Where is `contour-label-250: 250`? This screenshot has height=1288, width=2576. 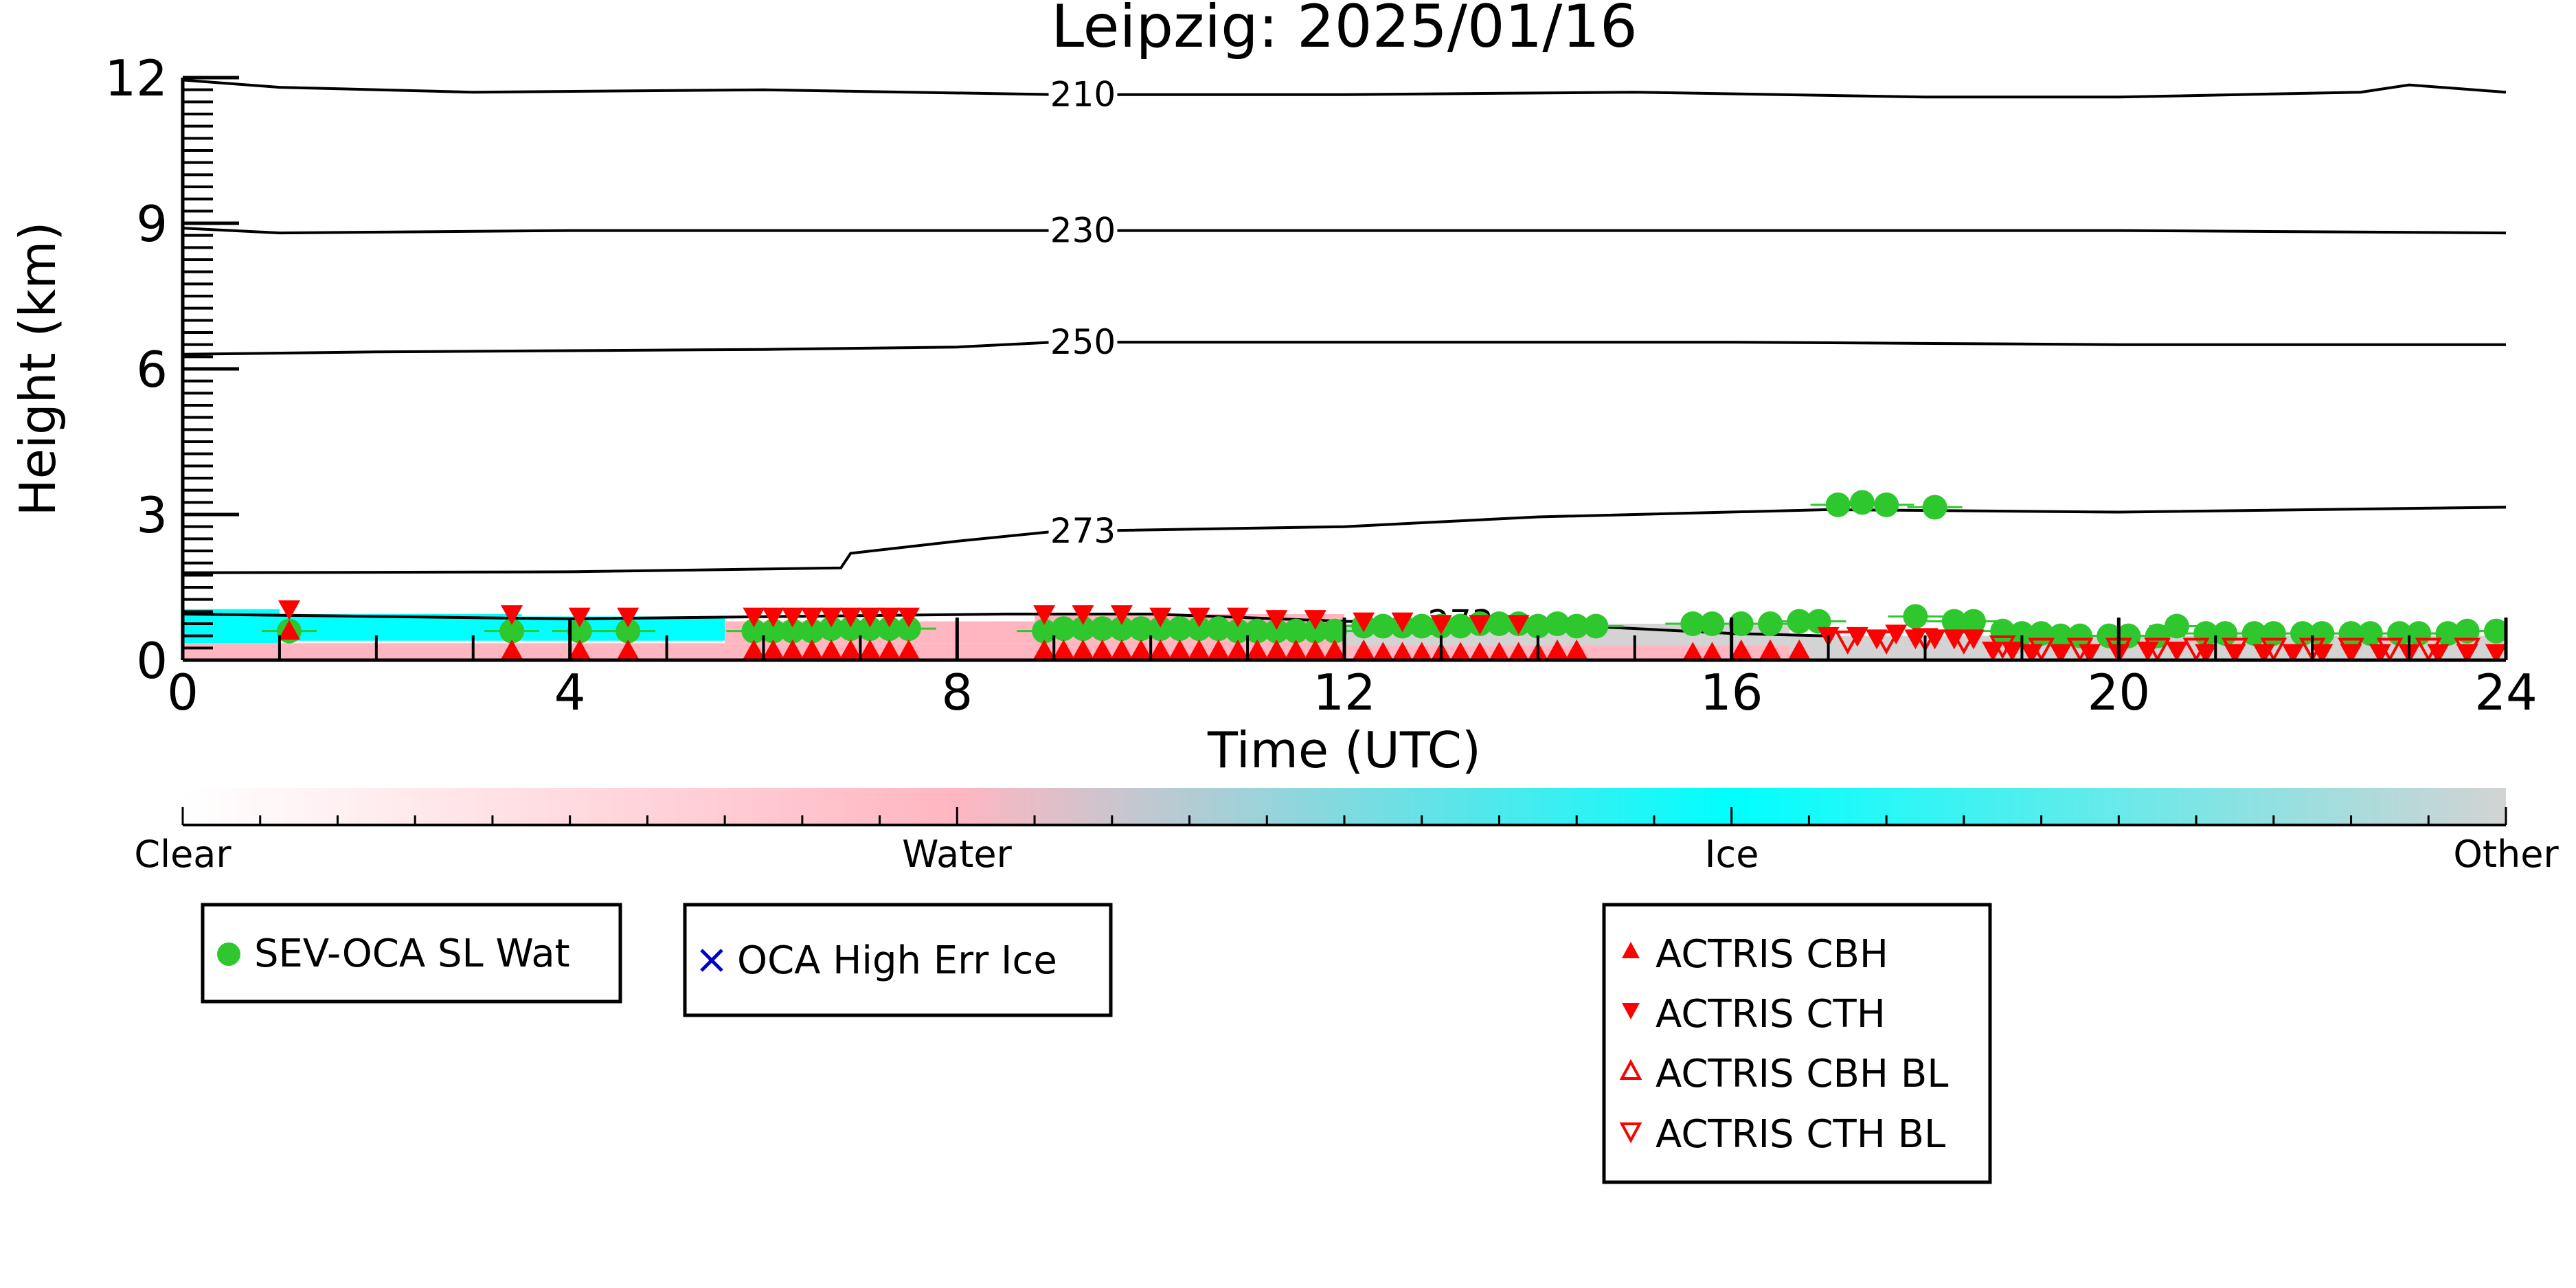
contour-label-250: 250 is located at coordinates (1083, 342).